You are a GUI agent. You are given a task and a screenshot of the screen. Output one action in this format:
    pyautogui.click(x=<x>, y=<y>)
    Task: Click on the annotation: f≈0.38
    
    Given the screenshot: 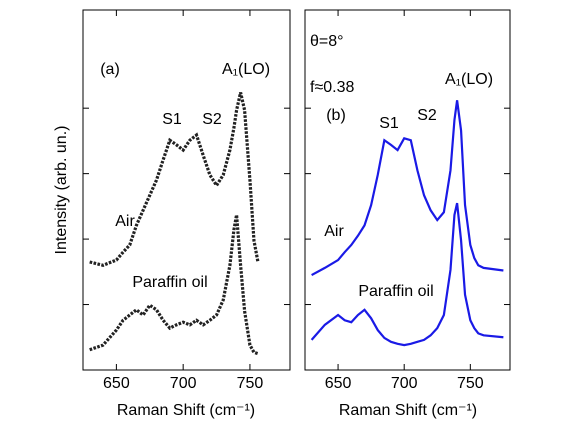 What is the action you would take?
    pyautogui.click(x=332, y=87)
    